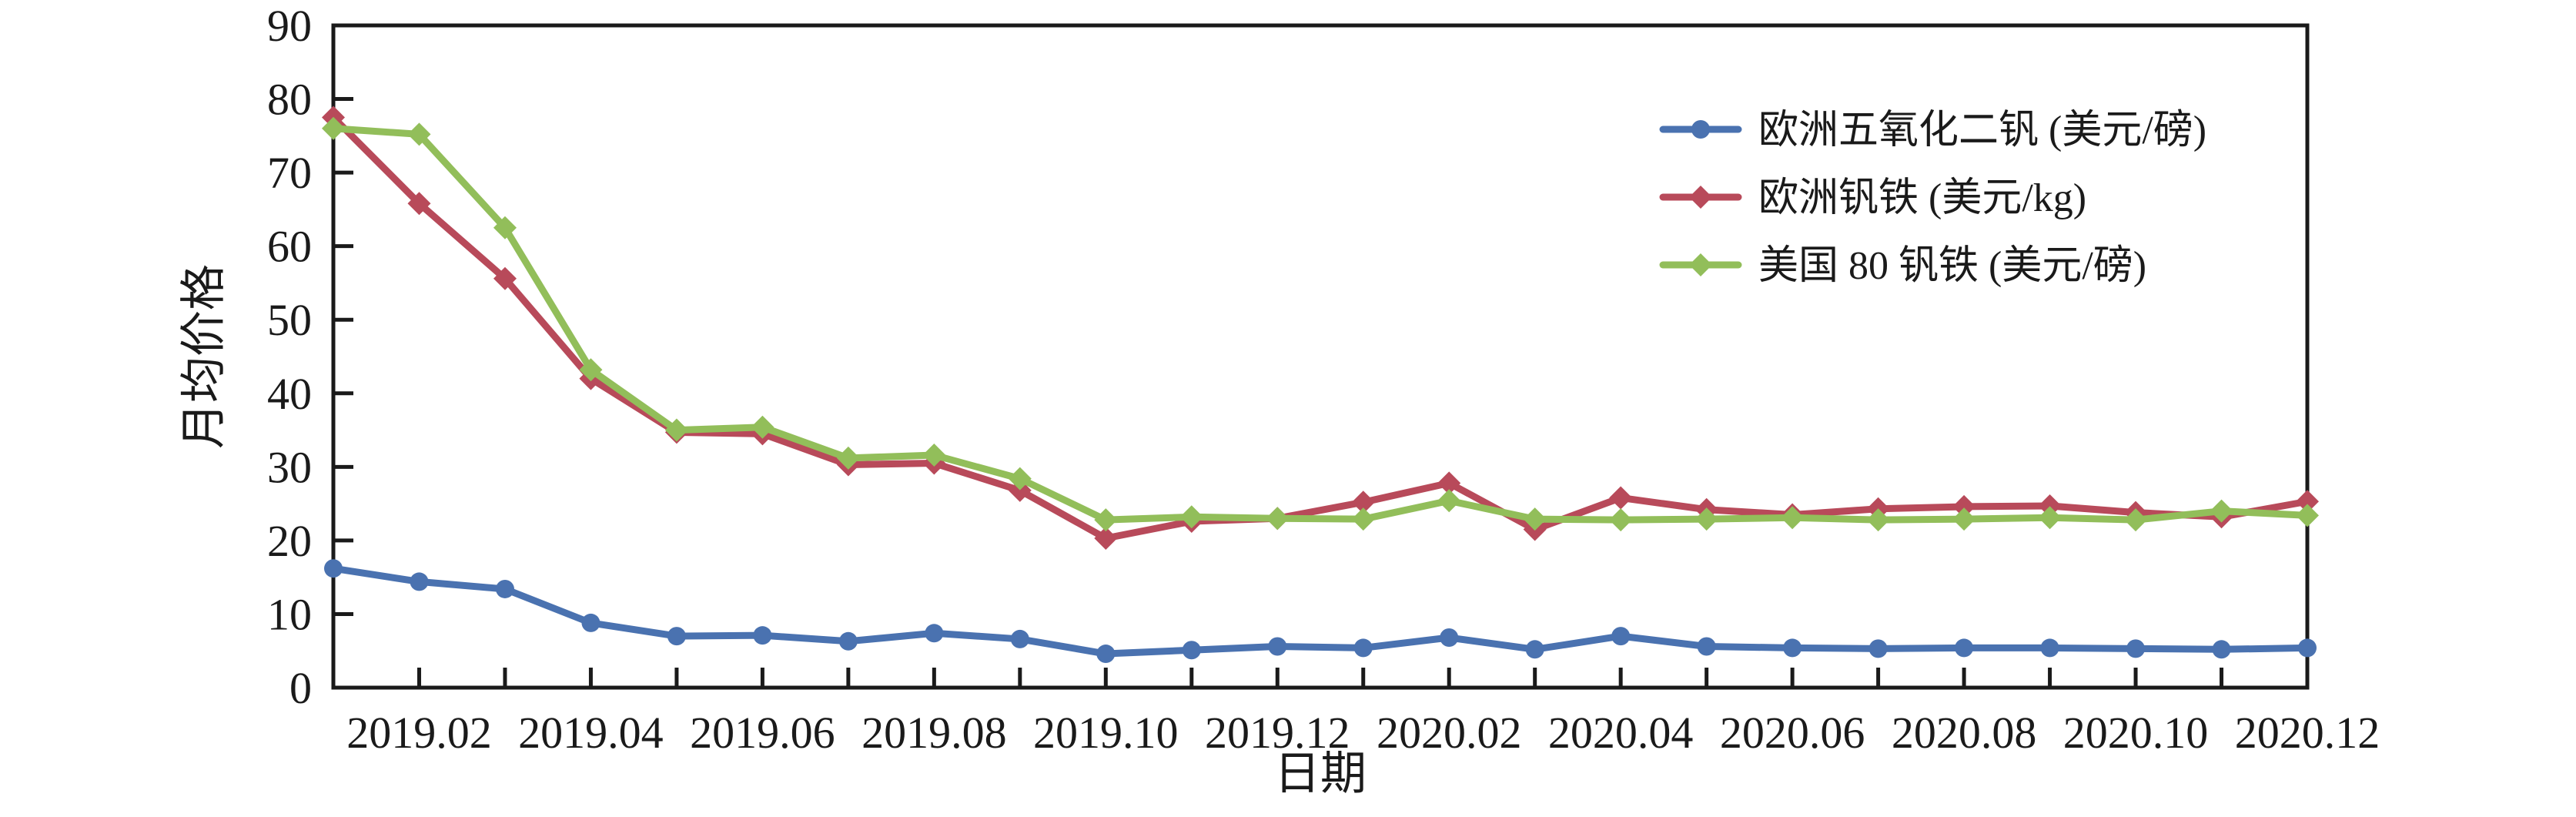 Image resolution: width=2576 pixels, height=817 pixels. I want to click on y-tick-label: 30, so click(290, 467).